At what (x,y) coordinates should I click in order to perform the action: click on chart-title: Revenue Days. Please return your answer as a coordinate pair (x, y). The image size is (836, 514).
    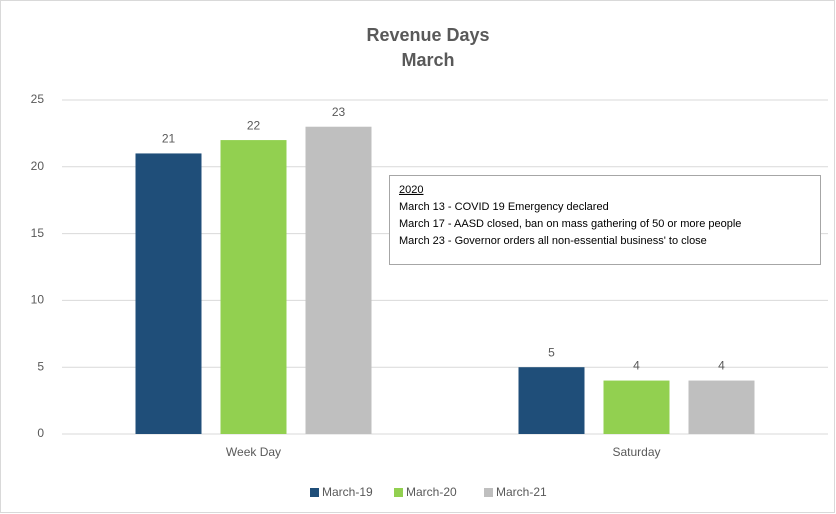
    Looking at the image, I should click on (427, 35).